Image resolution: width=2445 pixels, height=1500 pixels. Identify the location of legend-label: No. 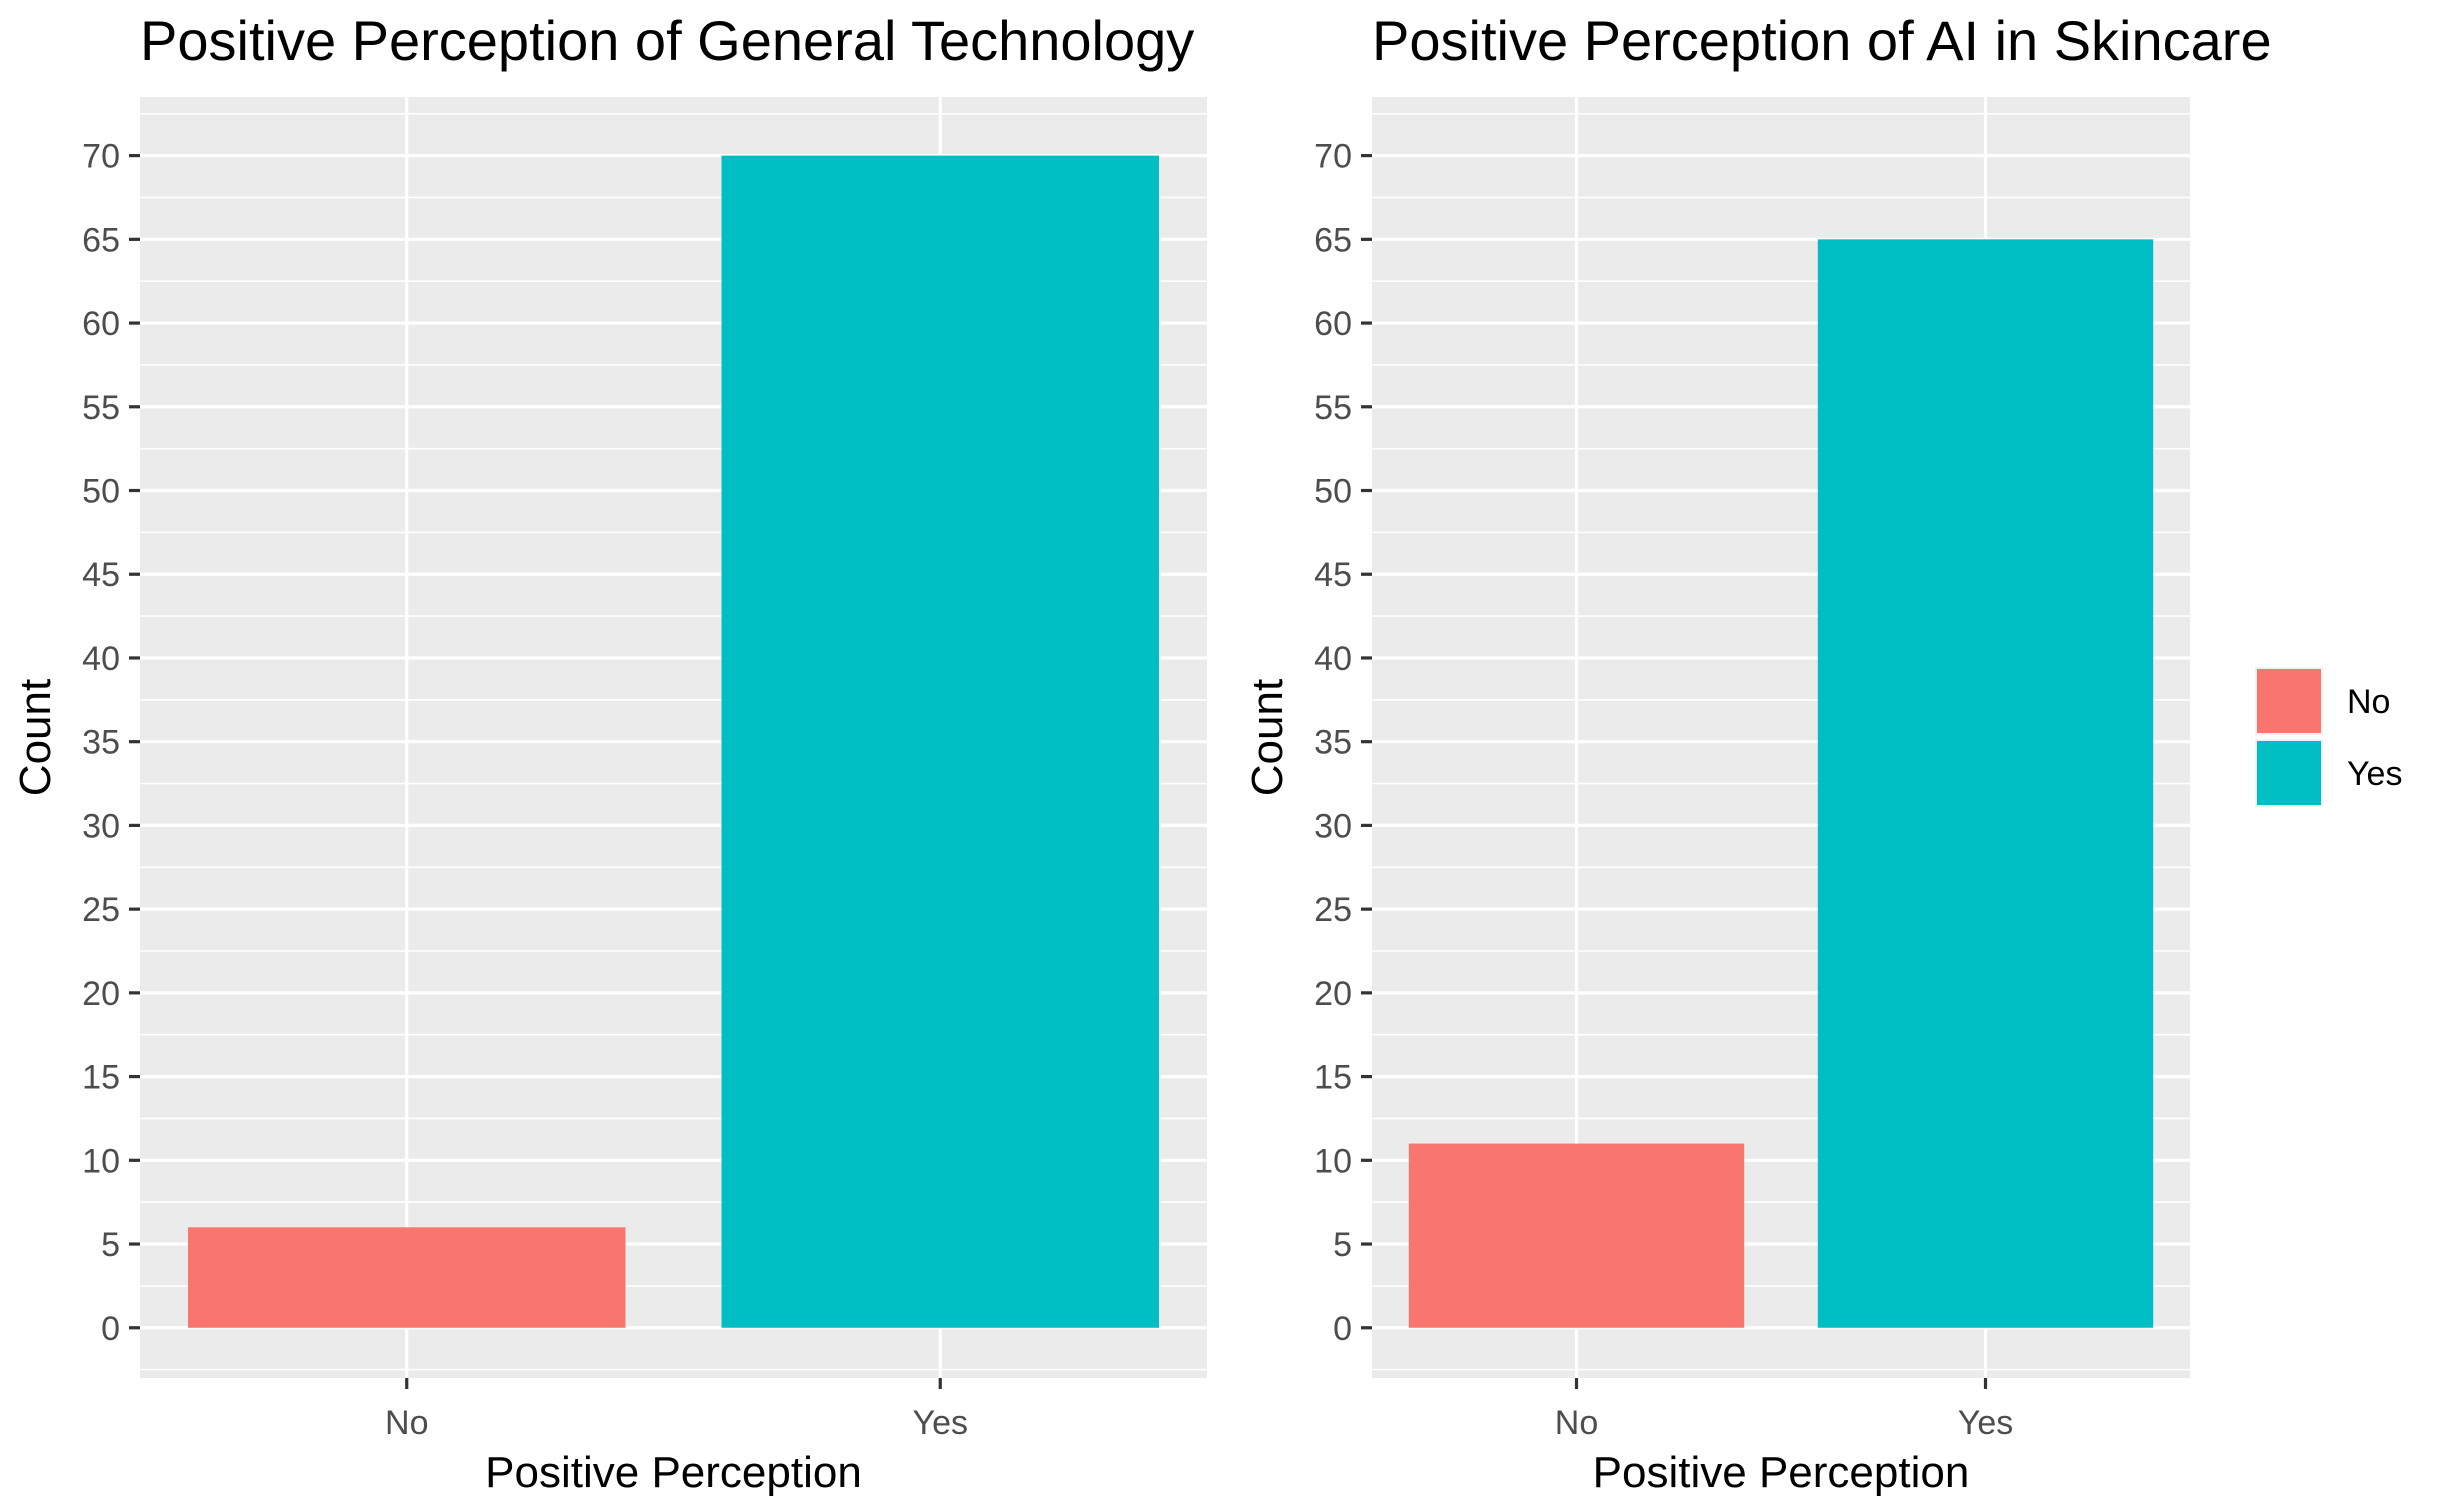
(2368, 702).